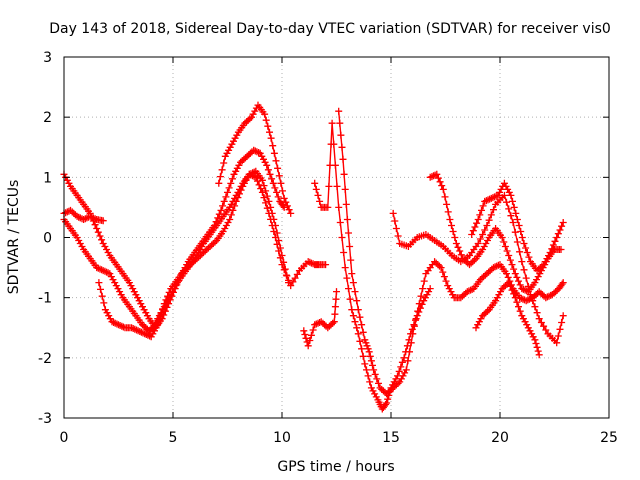  Describe the element at coordinates (335, 467) in the screenshot. I see `x-axis-label: GPS time / hours` at that location.